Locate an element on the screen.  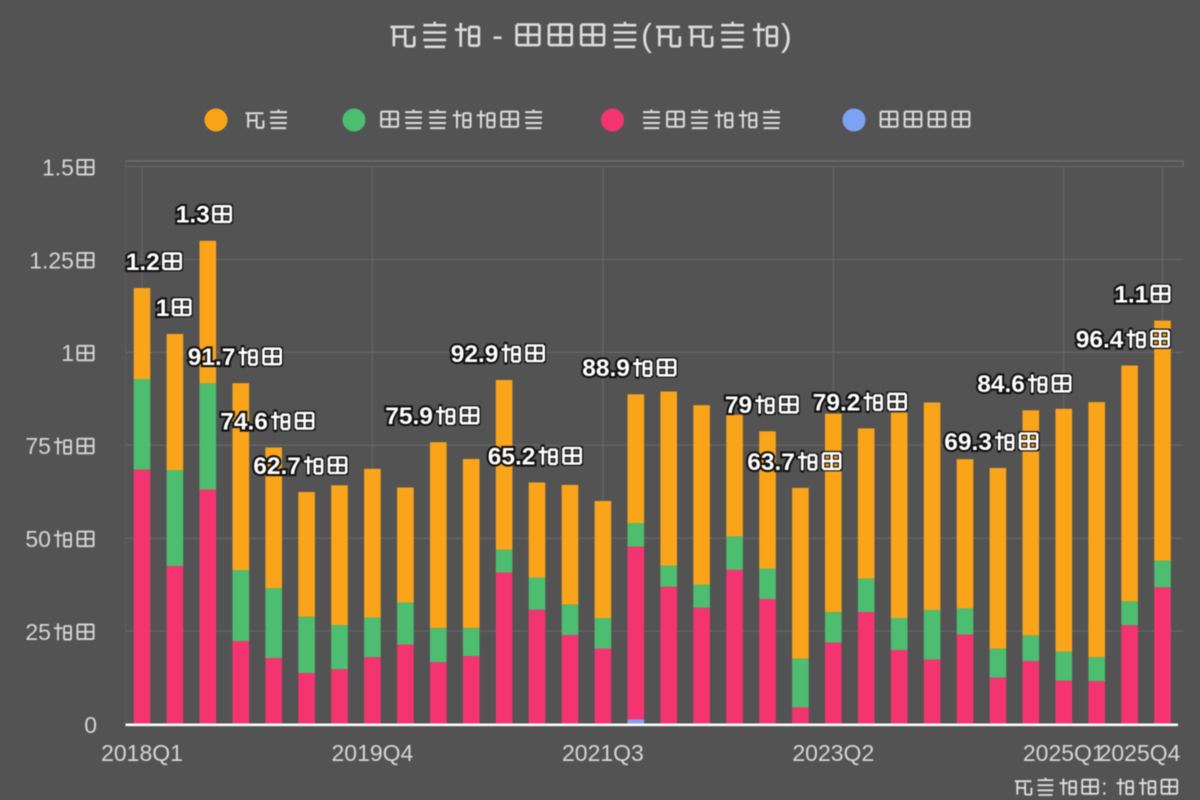
svg-text: 62.7 is located at coordinates (277, 466).